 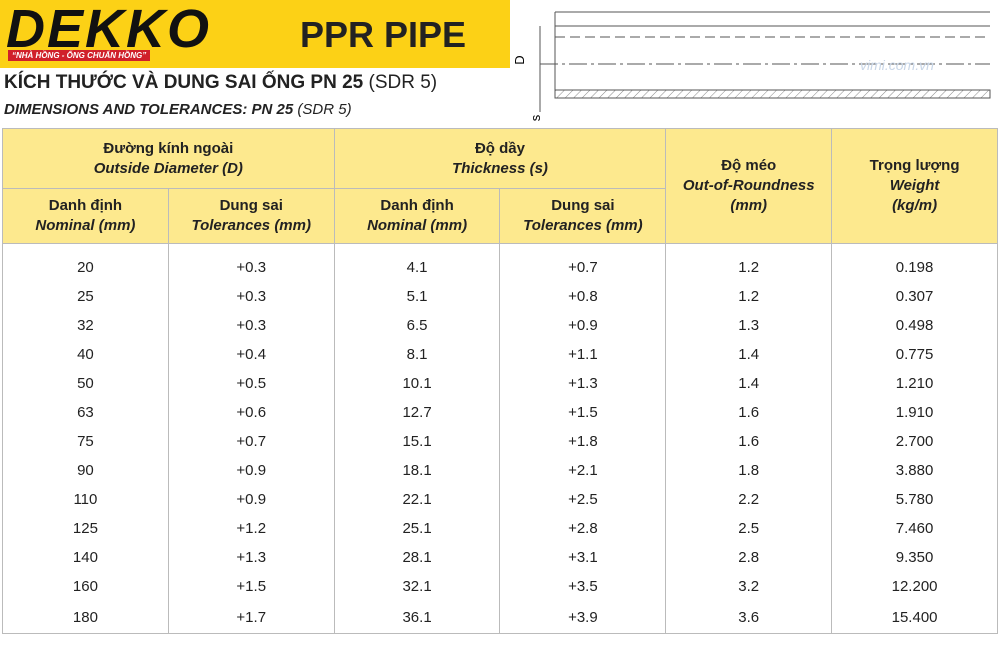 What do you see at coordinates (583, 557) in the screenshot?
I see `table-cell: +3.1` at bounding box center [583, 557].